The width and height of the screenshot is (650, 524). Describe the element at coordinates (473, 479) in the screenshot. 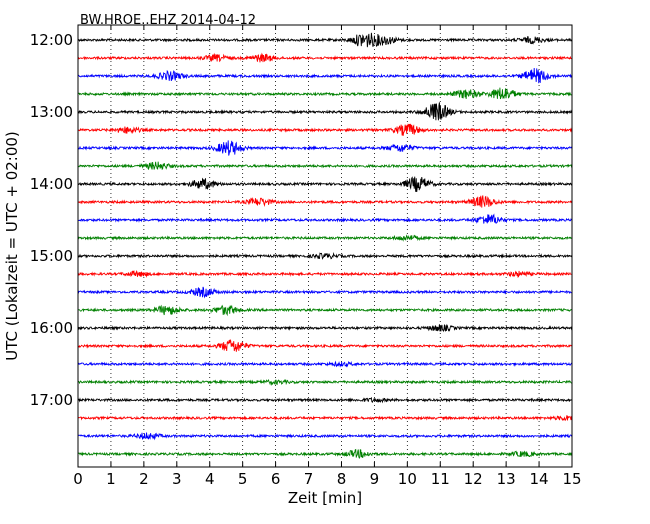

I see `x-tick-label: 12` at that location.